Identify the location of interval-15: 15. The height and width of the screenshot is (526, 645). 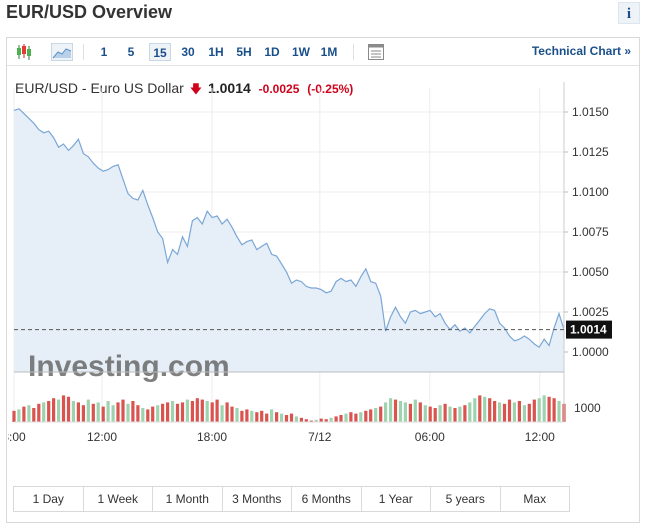
(160, 52).